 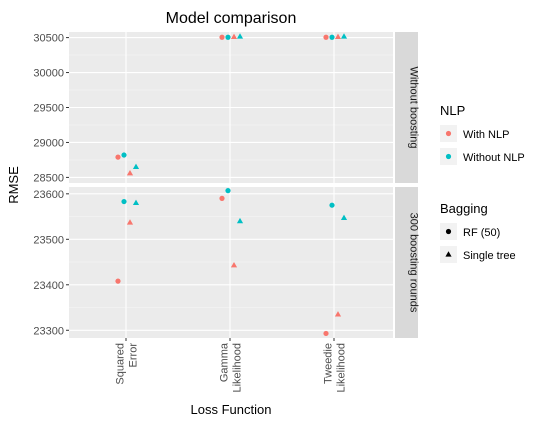 I want to click on legend-2: Bagging RF (50) Single tree, so click(x=478, y=232).